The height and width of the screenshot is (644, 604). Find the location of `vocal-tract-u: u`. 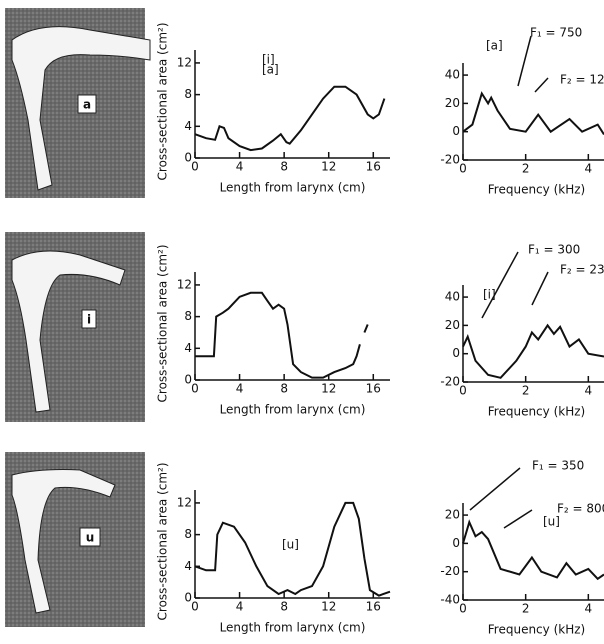

vocal-tract-u: u is located at coordinates (75, 539).